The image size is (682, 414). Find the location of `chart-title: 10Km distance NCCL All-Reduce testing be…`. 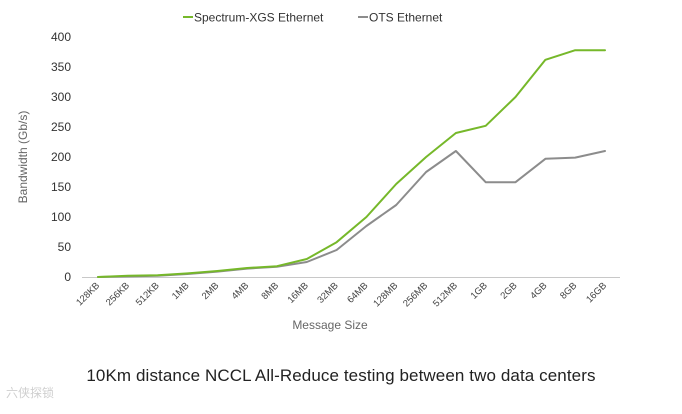

chart-title: 10Km distance NCCL All-Reduce testing be… is located at coordinates (341, 375).